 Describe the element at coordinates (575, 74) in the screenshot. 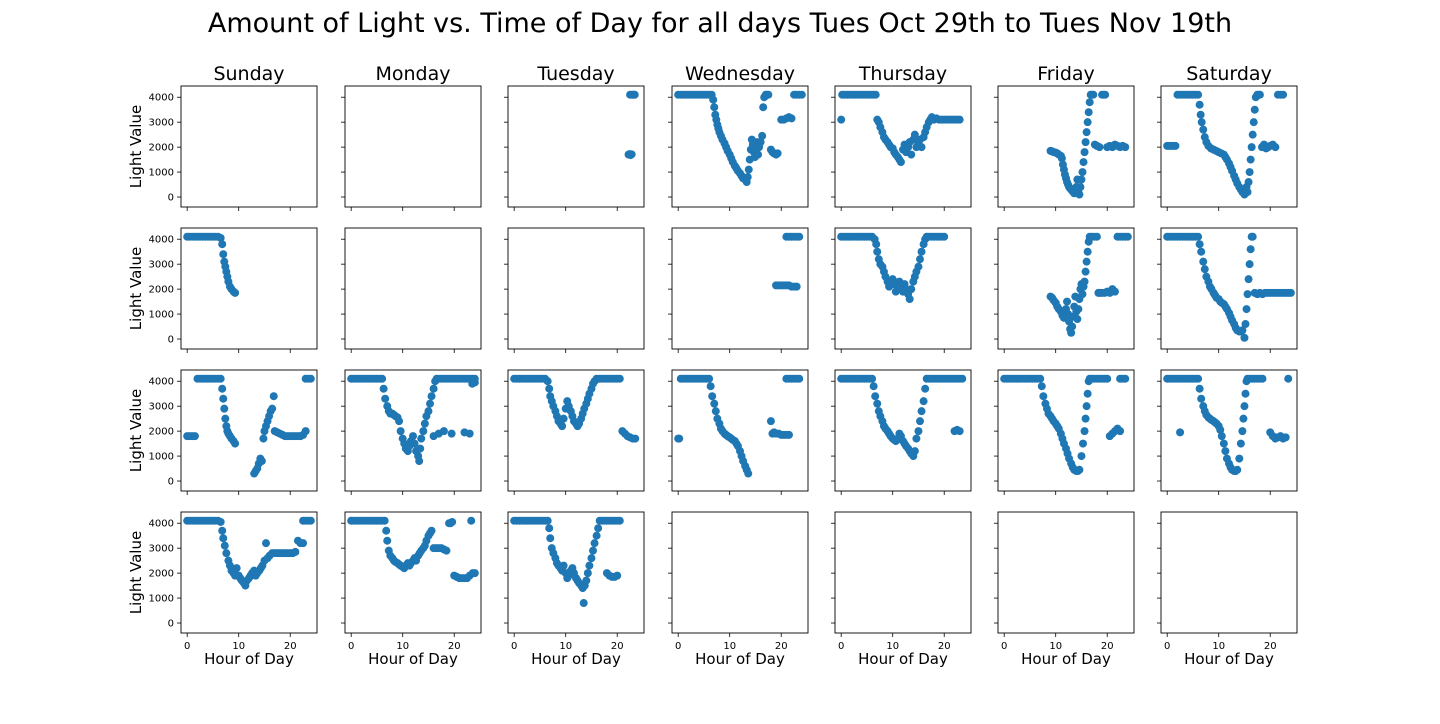

I see `column-title-tuesday: Tuesday` at that location.